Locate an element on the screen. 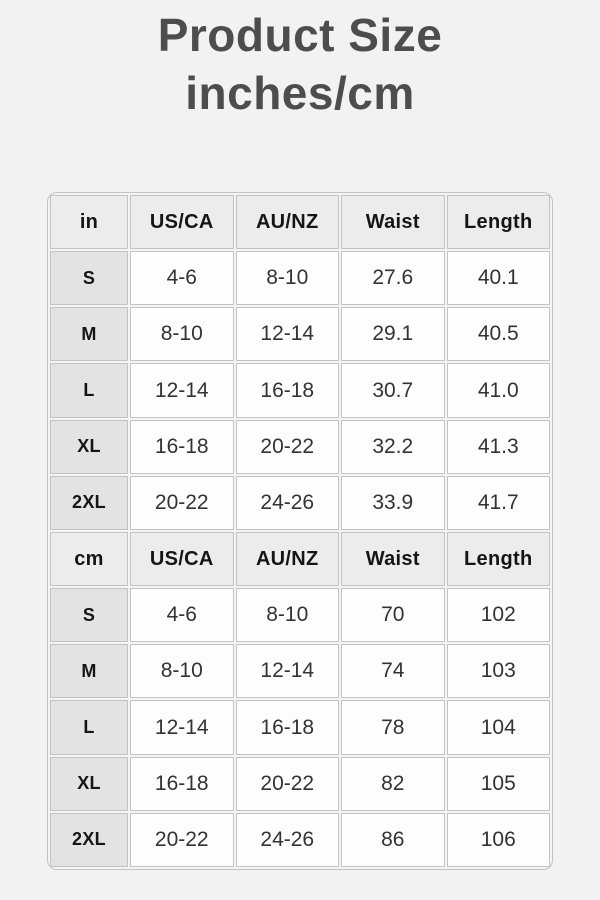  size-value-cell: 40.1 is located at coordinates (498, 278).